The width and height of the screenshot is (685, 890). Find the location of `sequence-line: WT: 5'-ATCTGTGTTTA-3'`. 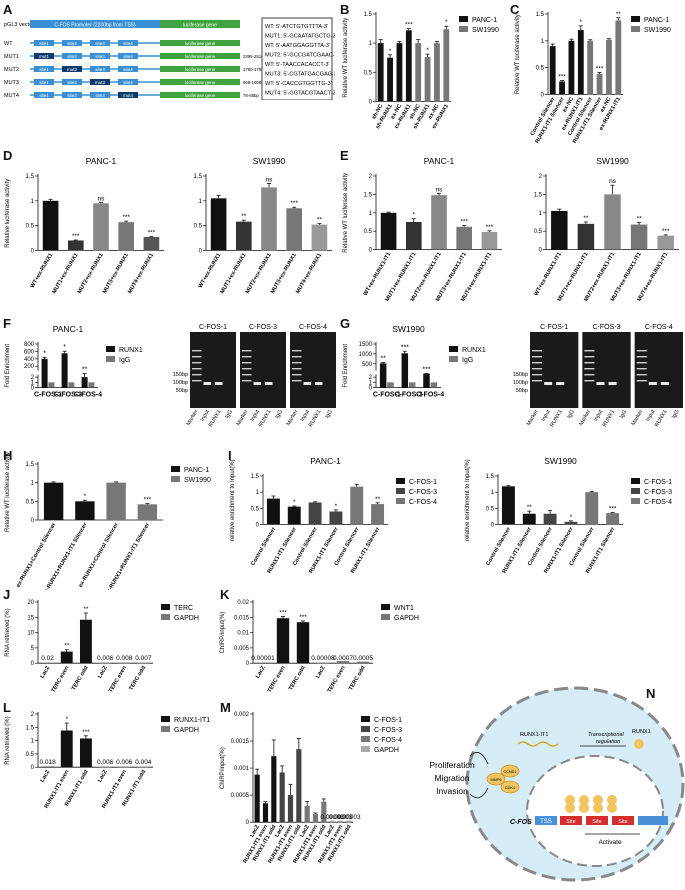

sequence-line: WT: 5'-ATCTGTGTTTA-3' is located at coordinates (296, 27).